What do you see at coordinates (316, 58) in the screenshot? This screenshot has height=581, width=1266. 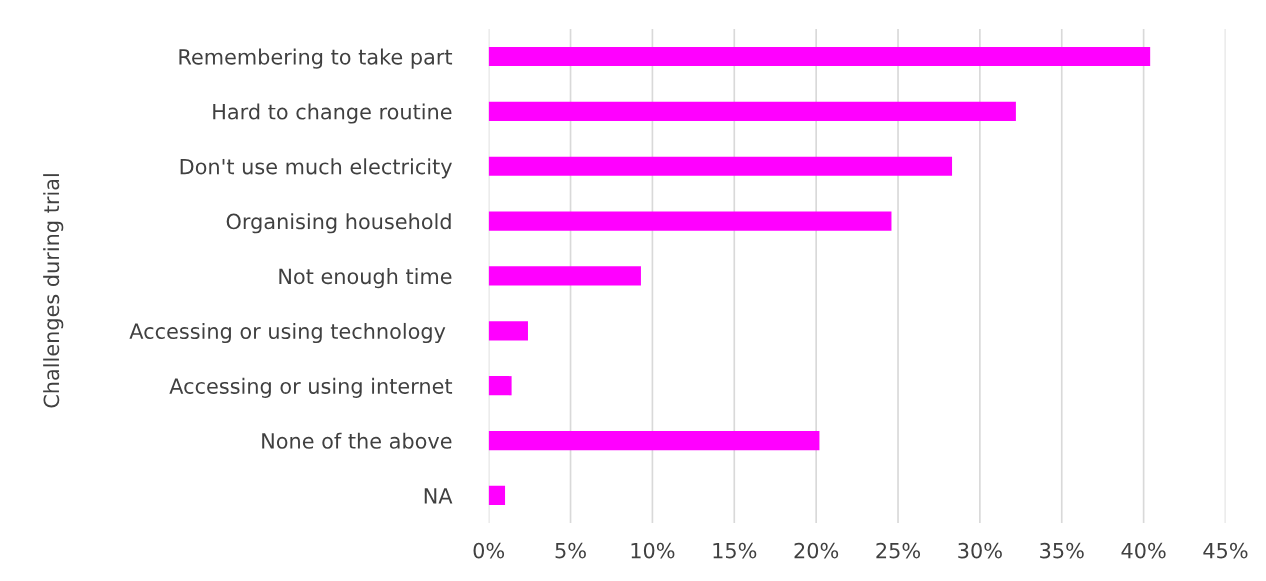 I see `y-tick-label: Remembering to take part` at bounding box center [316, 58].